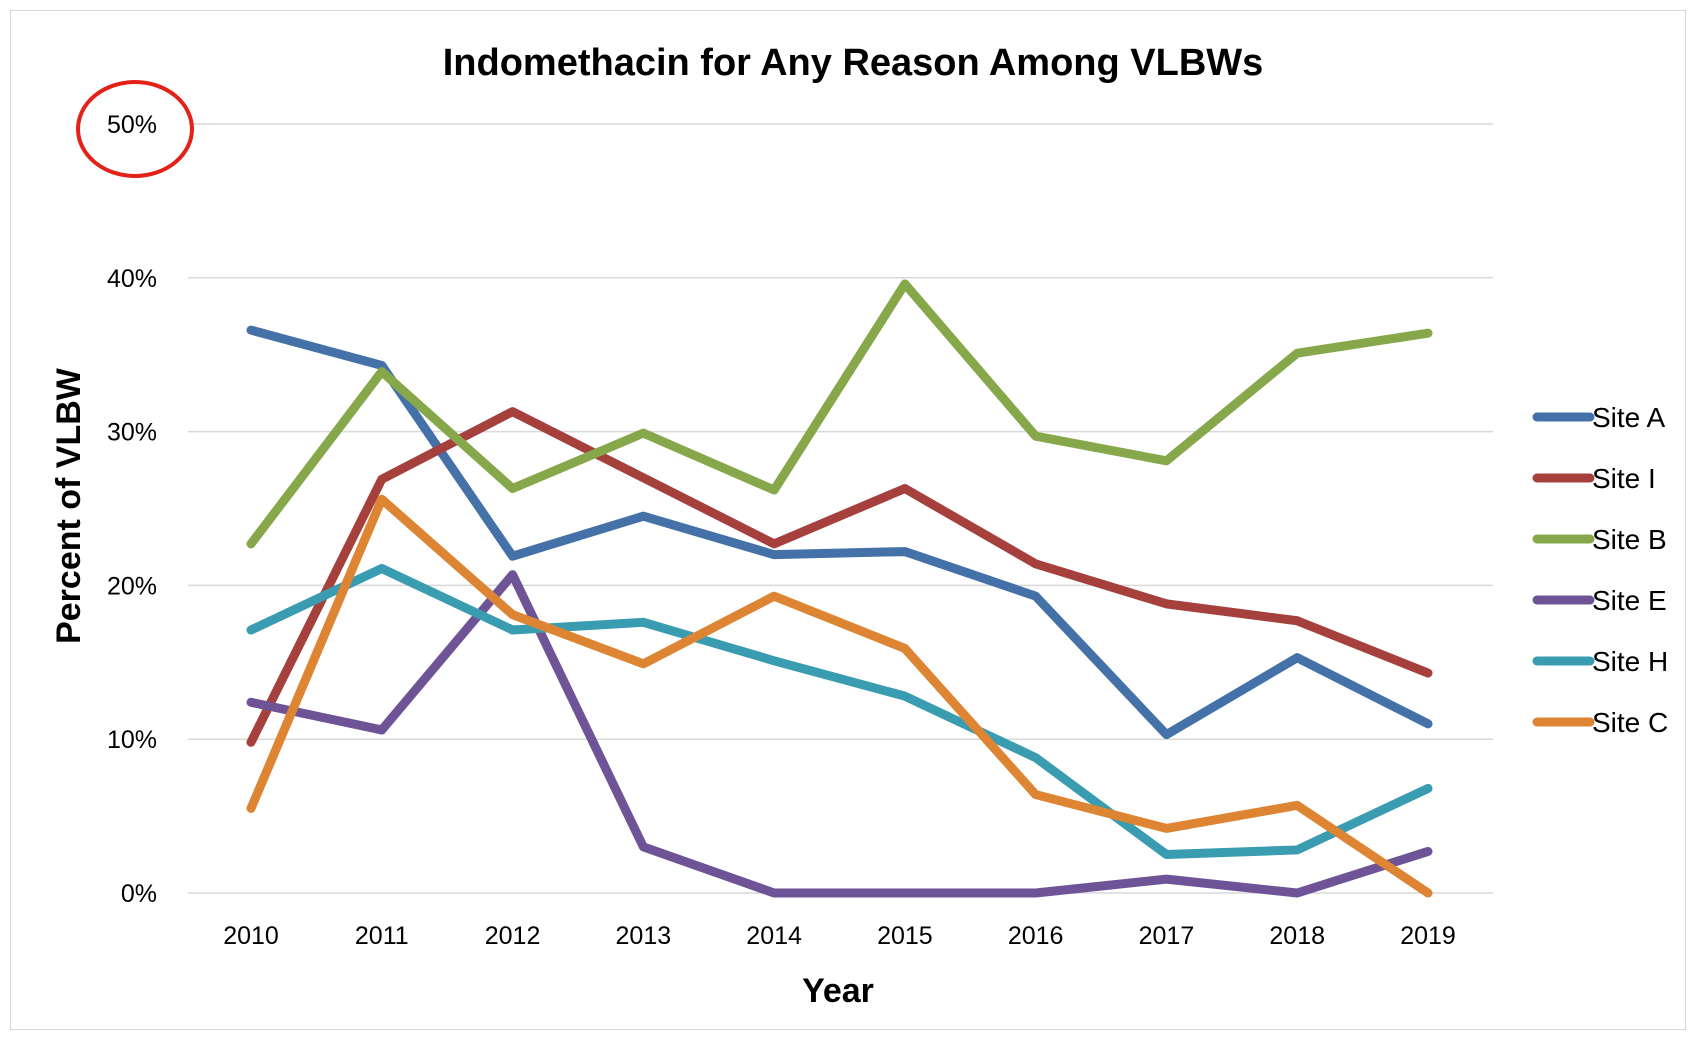 Image resolution: width=1696 pixels, height=1040 pixels. I want to click on legend-label: Site A, so click(1628, 417).